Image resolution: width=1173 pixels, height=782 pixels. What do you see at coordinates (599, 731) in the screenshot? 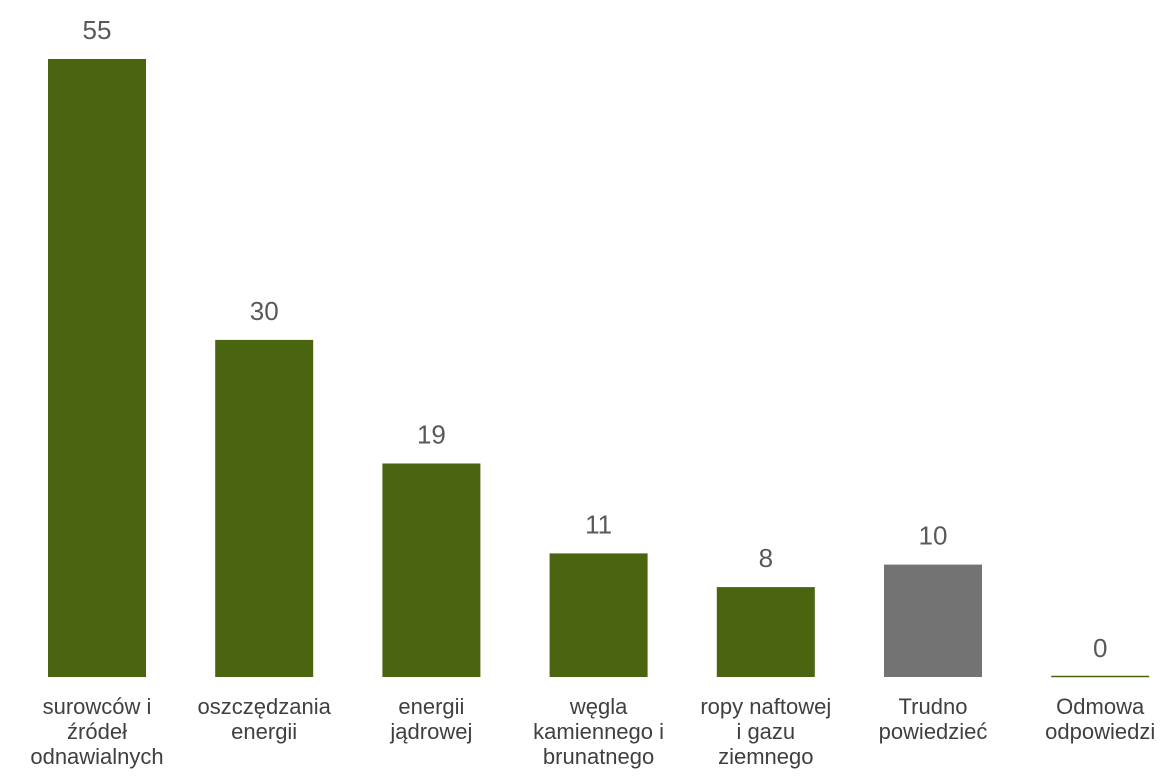
I see `category-label: węgla kamiennego i brunatnego` at bounding box center [599, 731].